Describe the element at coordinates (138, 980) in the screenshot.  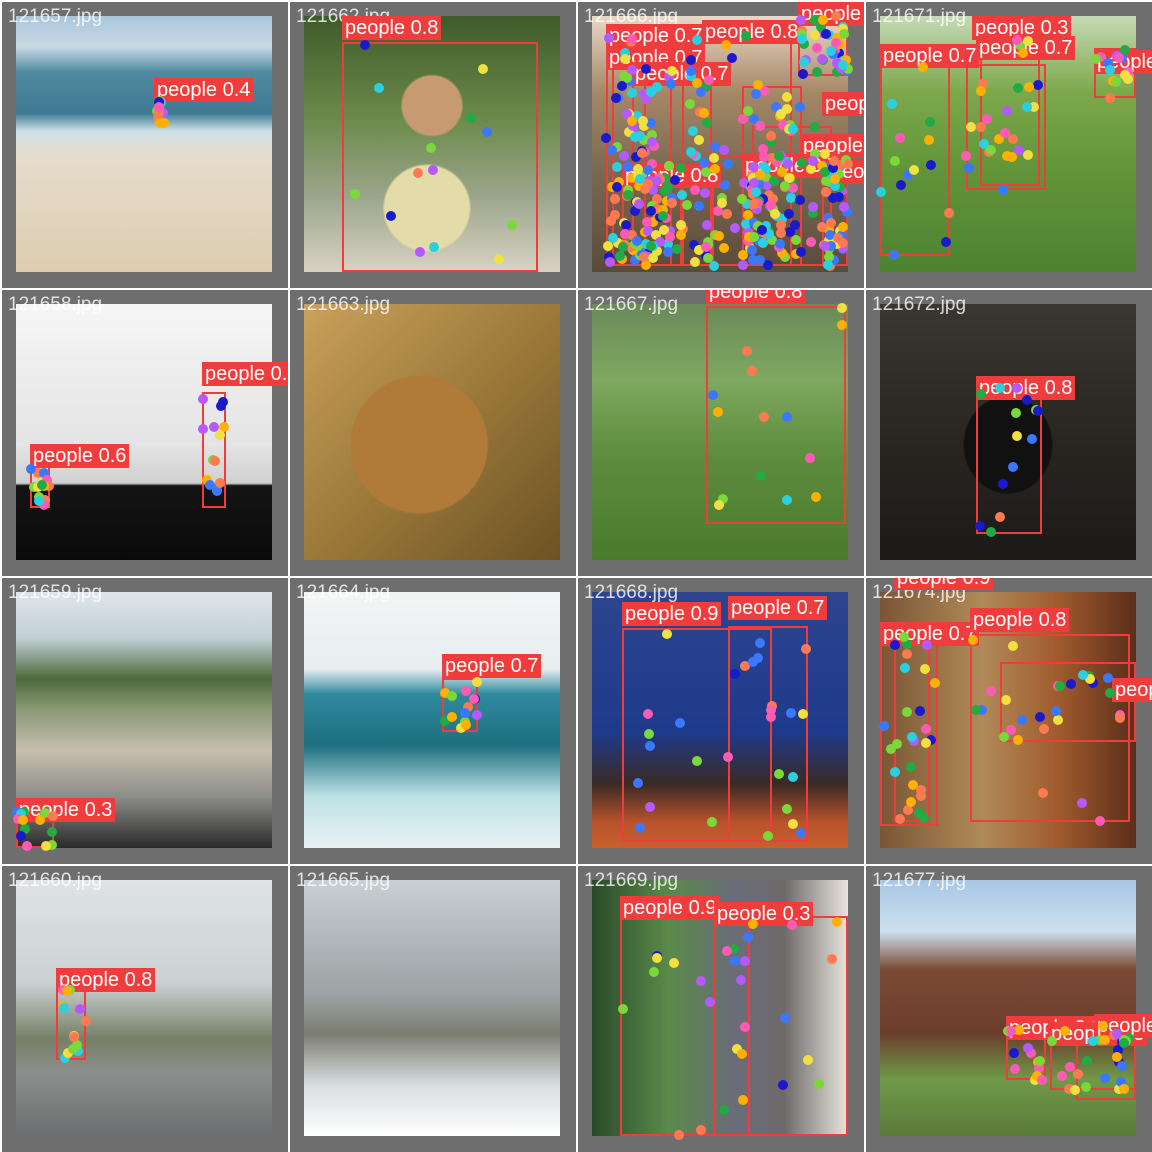
I see `detection-score: 0.8` at that location.